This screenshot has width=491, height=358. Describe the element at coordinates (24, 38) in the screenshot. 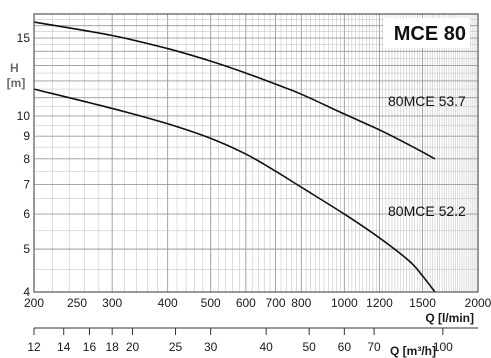

I see `y-tick-label: 15` at that location.